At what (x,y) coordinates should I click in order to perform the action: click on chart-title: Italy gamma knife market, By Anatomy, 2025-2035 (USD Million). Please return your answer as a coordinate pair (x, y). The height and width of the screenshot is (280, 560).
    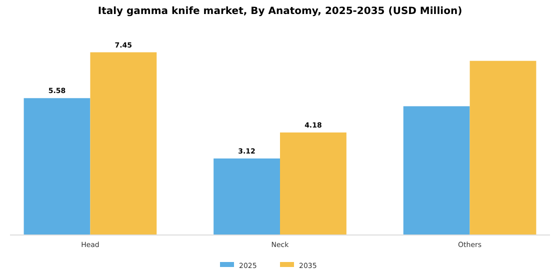
    Looking at the image, I should click on (280, 11).